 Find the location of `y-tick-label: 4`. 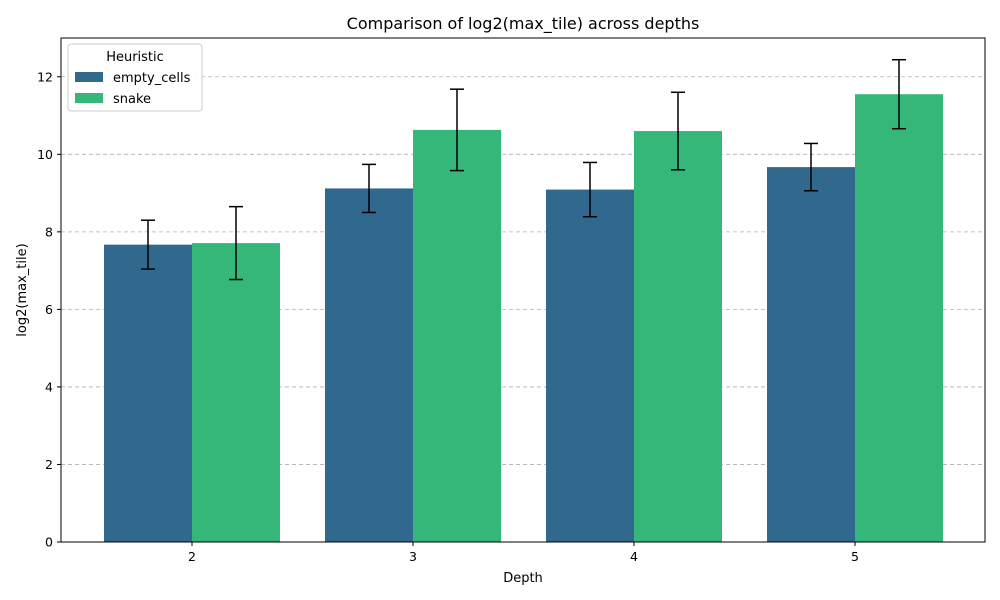

y-tick-label: 4 is located at coordinates (49, 386).